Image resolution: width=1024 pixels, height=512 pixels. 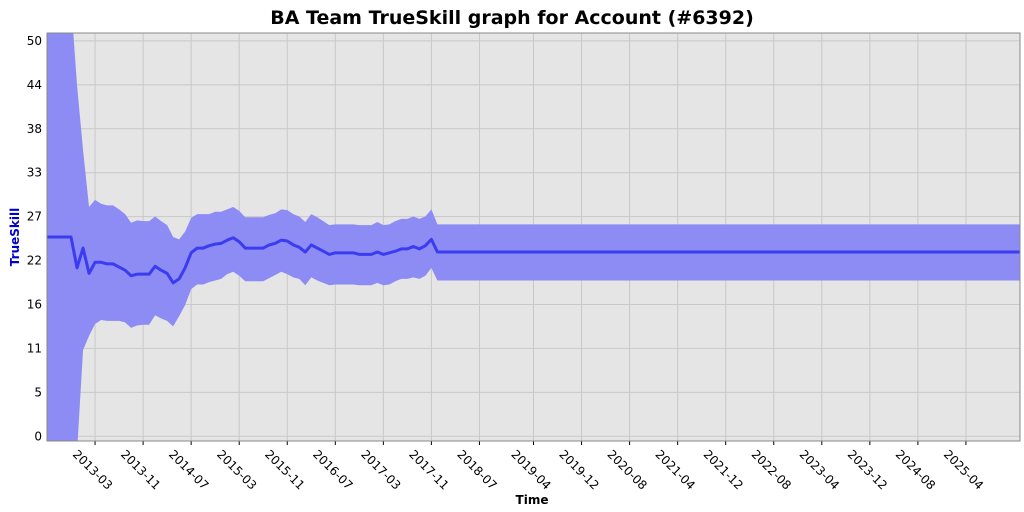 What do you see at coordinates (236, 469) in the screenshot?
I see `x-tick-label: 2015-03` at bounding box center [236, 469].